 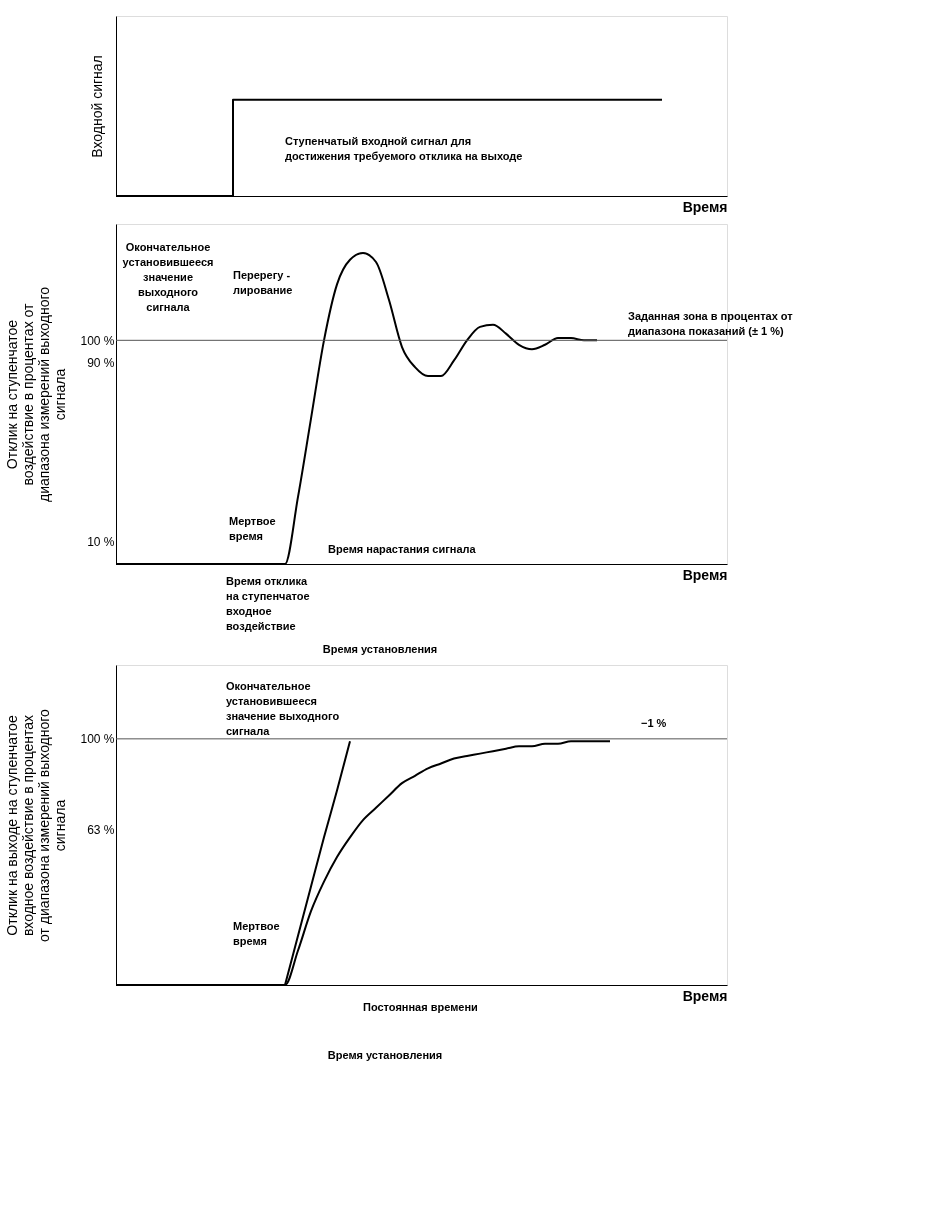 I want to click on y-axis-title: Отклик на выходе на ступенчатое входное воздействие в процентах от диапазона измерений выходного сигнала, so click(x=36, y=825).